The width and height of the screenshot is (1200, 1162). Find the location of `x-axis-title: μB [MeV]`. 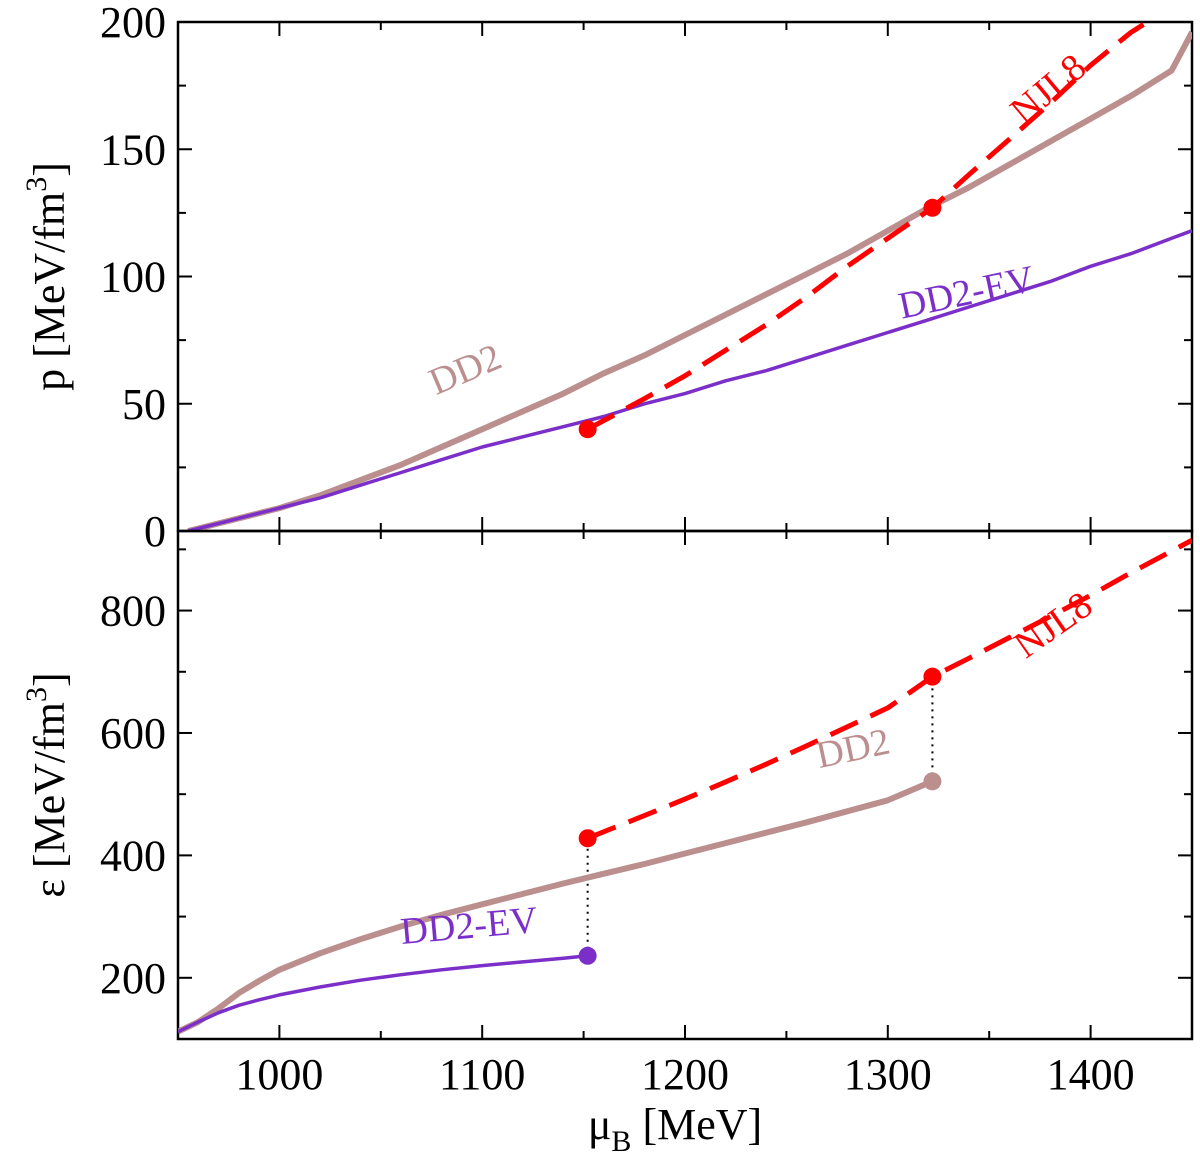

x-axis-title: μB [MeV] is located at coordinates (675, 1128).